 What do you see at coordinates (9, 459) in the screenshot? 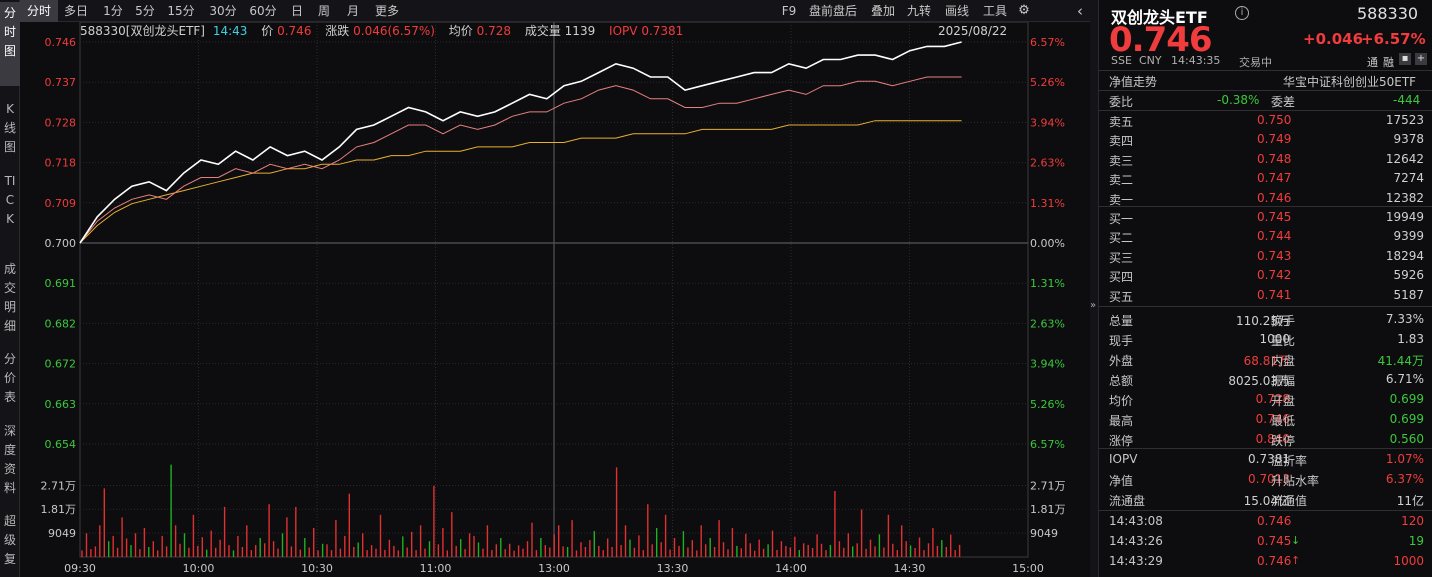
I see `vtab-depth-info: 深度资料` at bounding box center [9, 459].